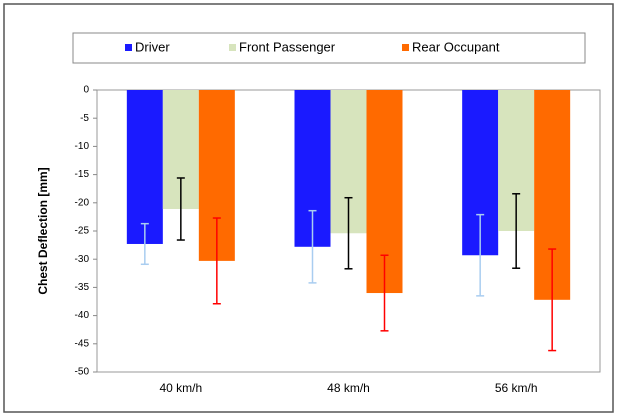 The width and height of the screenshot is (617, 420). Describe the element at coordinates (152, 46) in the screenshot. I see `legend-label: Driver` at that location.